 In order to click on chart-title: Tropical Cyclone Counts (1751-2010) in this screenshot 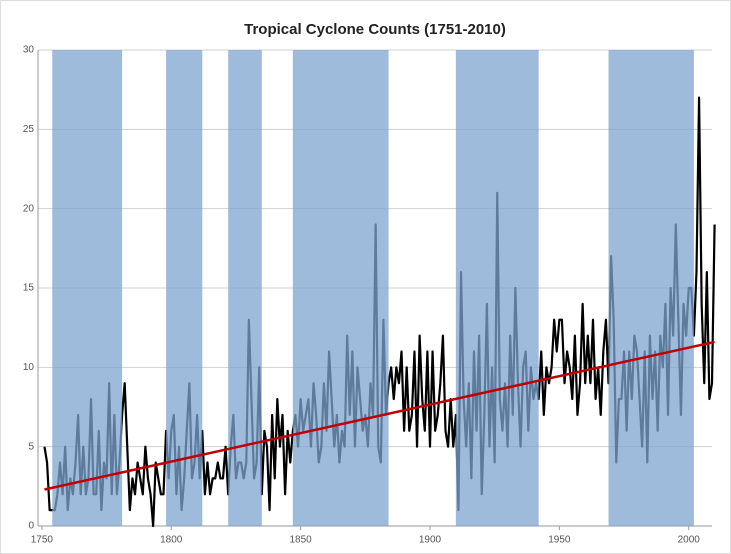, I will do `click(375, 29)`.